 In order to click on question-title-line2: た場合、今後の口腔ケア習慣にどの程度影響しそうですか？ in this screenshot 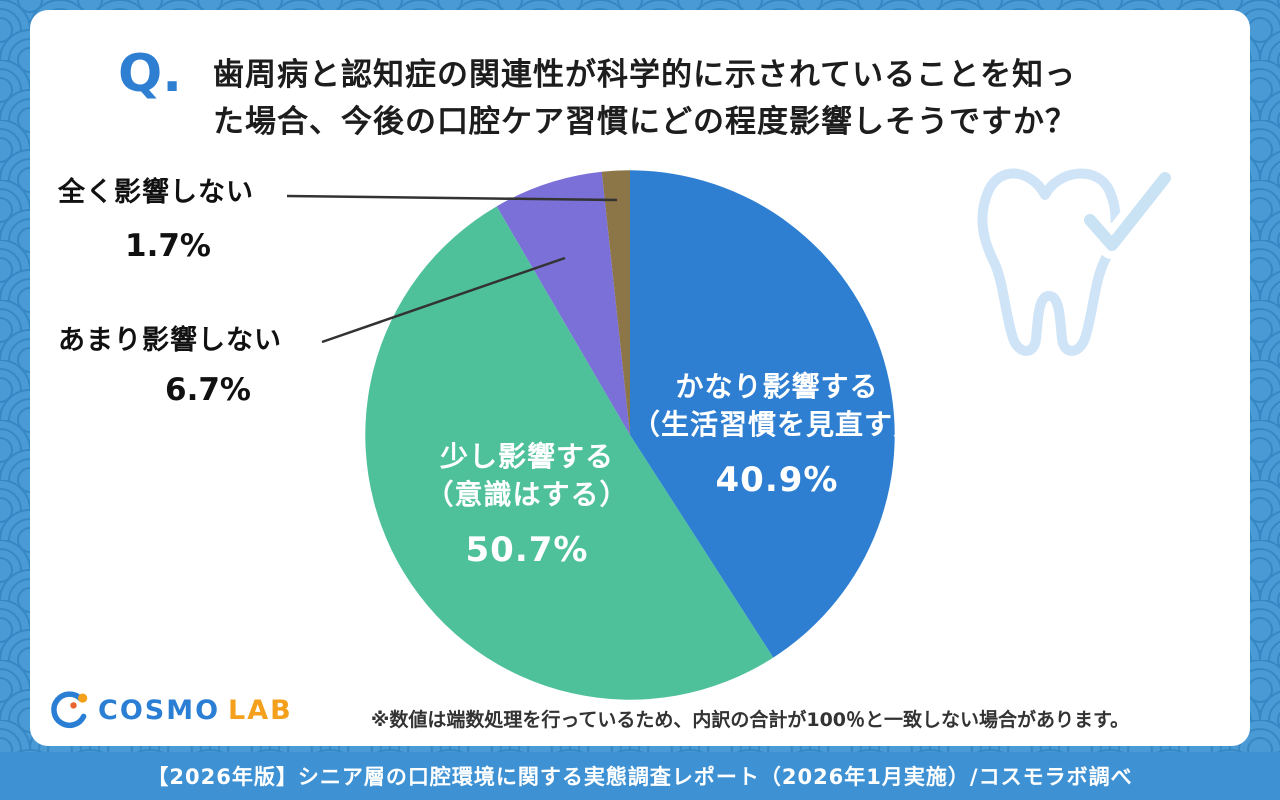, I will do `click(645, 122)`.